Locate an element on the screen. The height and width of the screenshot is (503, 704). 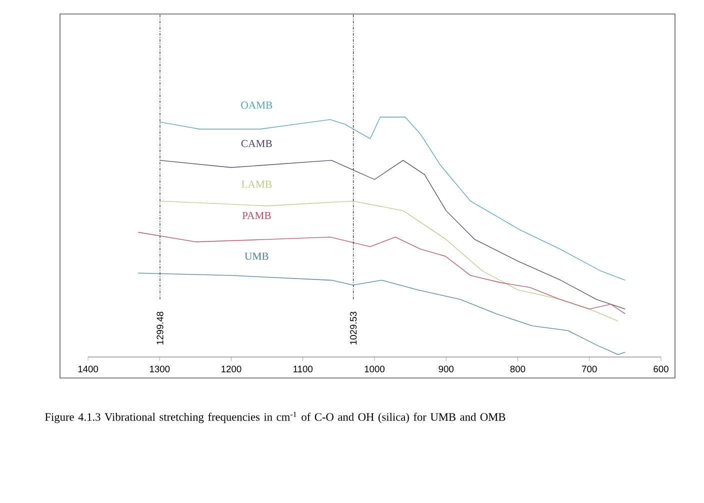
x-tick-label: 1200 is located at coordinates (232, 369).